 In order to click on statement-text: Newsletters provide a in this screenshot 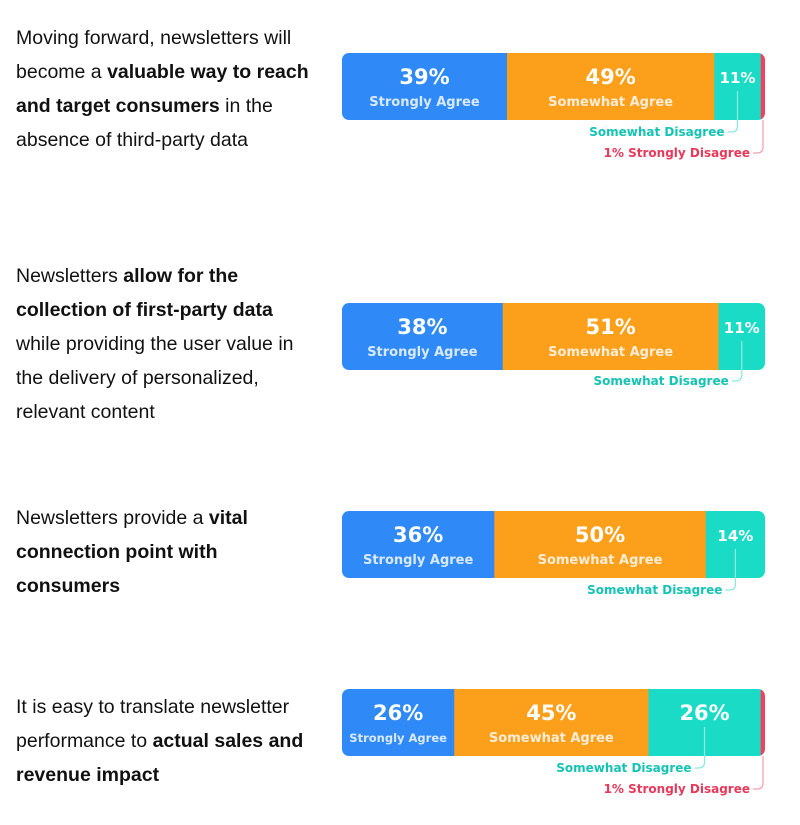, I will do `click(112, 518)`.